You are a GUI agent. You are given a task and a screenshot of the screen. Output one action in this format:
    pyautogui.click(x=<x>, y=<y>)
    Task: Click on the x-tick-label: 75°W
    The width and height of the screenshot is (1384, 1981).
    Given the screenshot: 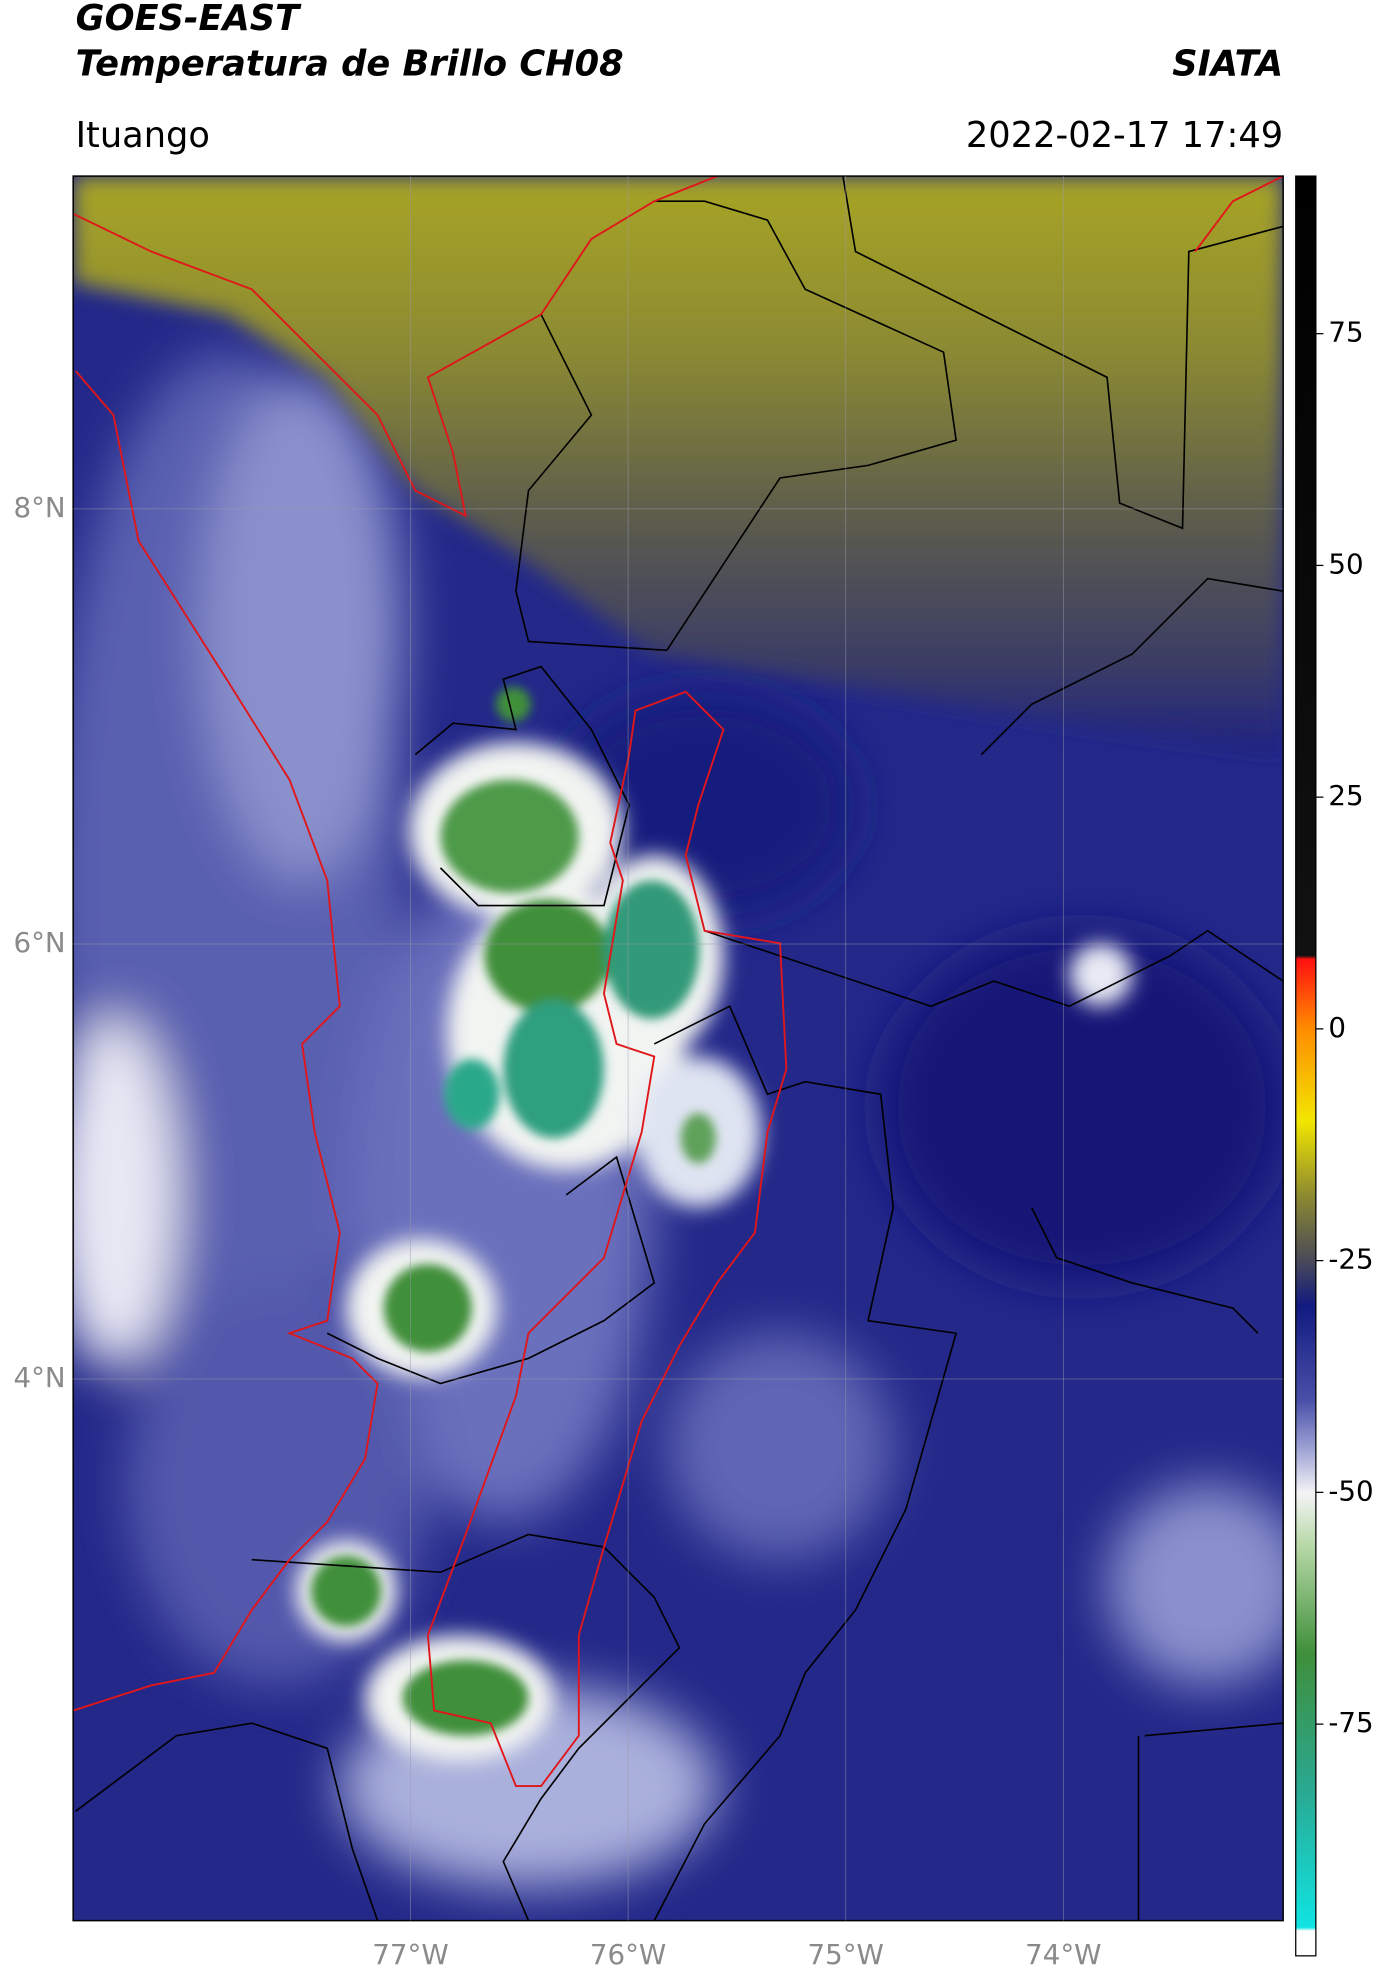 What is the action you would take?
    pyautogui.click(x=846, y=1954)
    